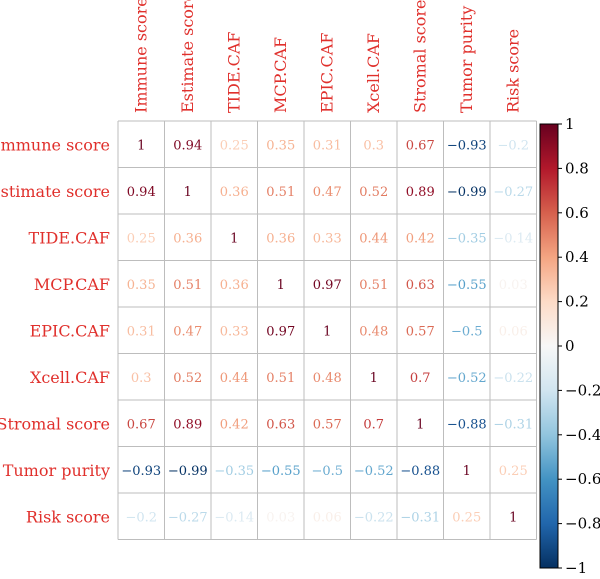  I want to click on colorbar-tick-label: 0, so click(570, 346).